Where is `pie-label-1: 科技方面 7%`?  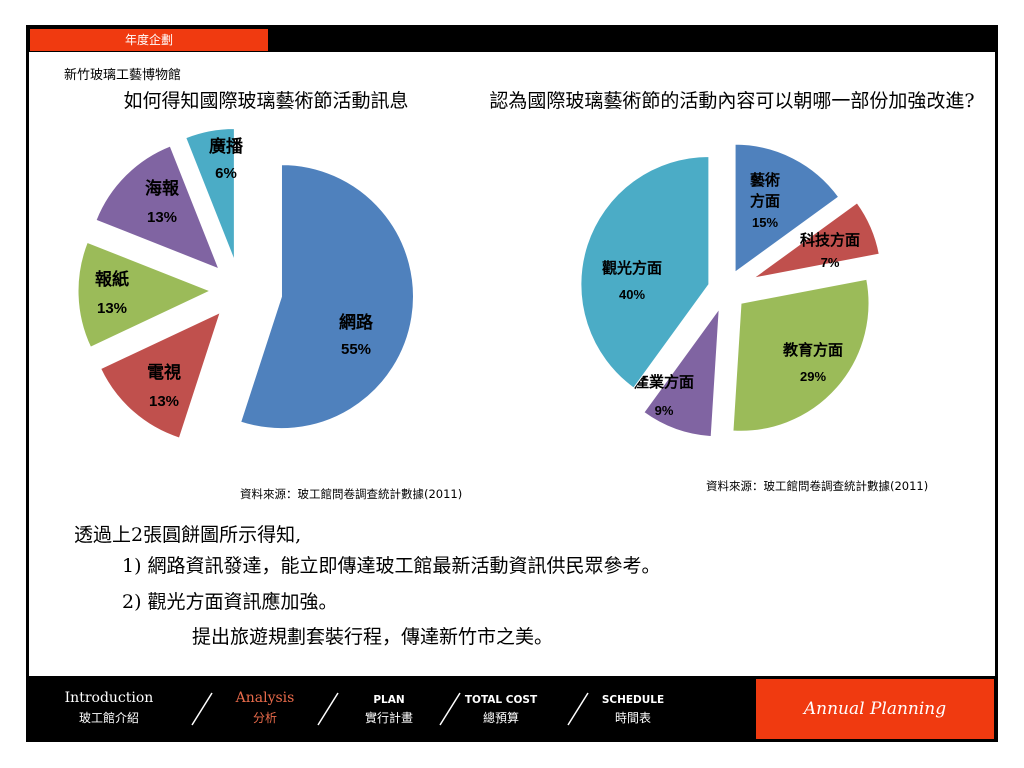 pie-label-1: 科技方面 7% is located at coordinates (830, 250).